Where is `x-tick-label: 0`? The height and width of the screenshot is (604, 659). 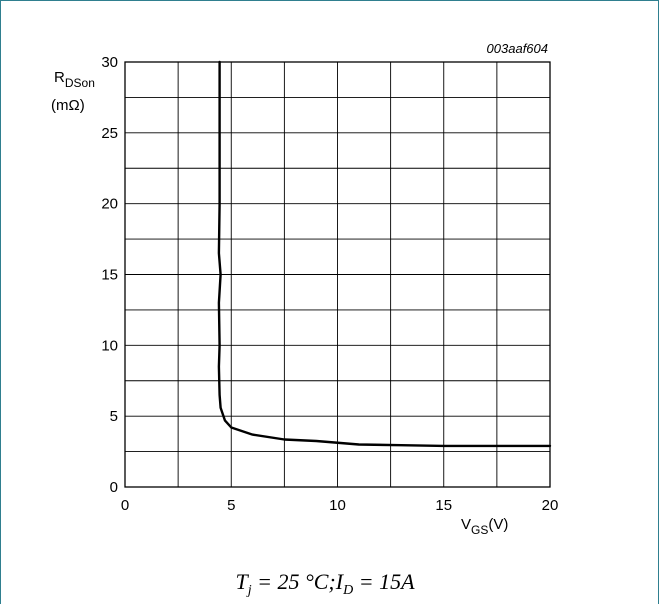
x-tick-label: 0 is located at coordinates (125, 505).